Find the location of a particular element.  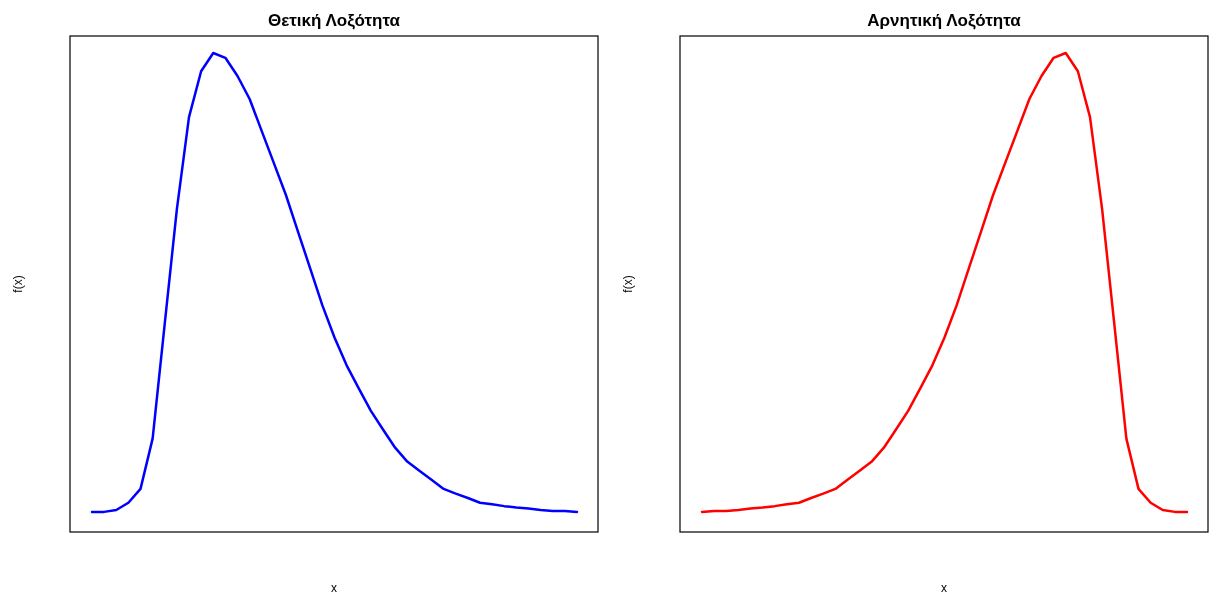

chart-title: Θετική Λοξότητα is located at coordinates (334, 20).